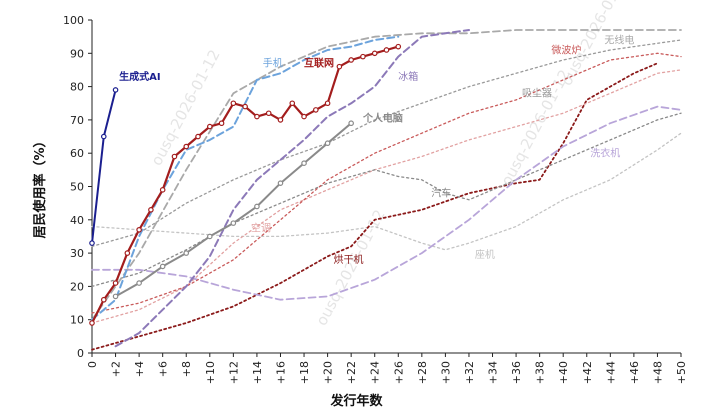  What do you see at coordinates (273, 63) in the screenshot?
I see `series-label: 手机` at bounding box center [273, 63].